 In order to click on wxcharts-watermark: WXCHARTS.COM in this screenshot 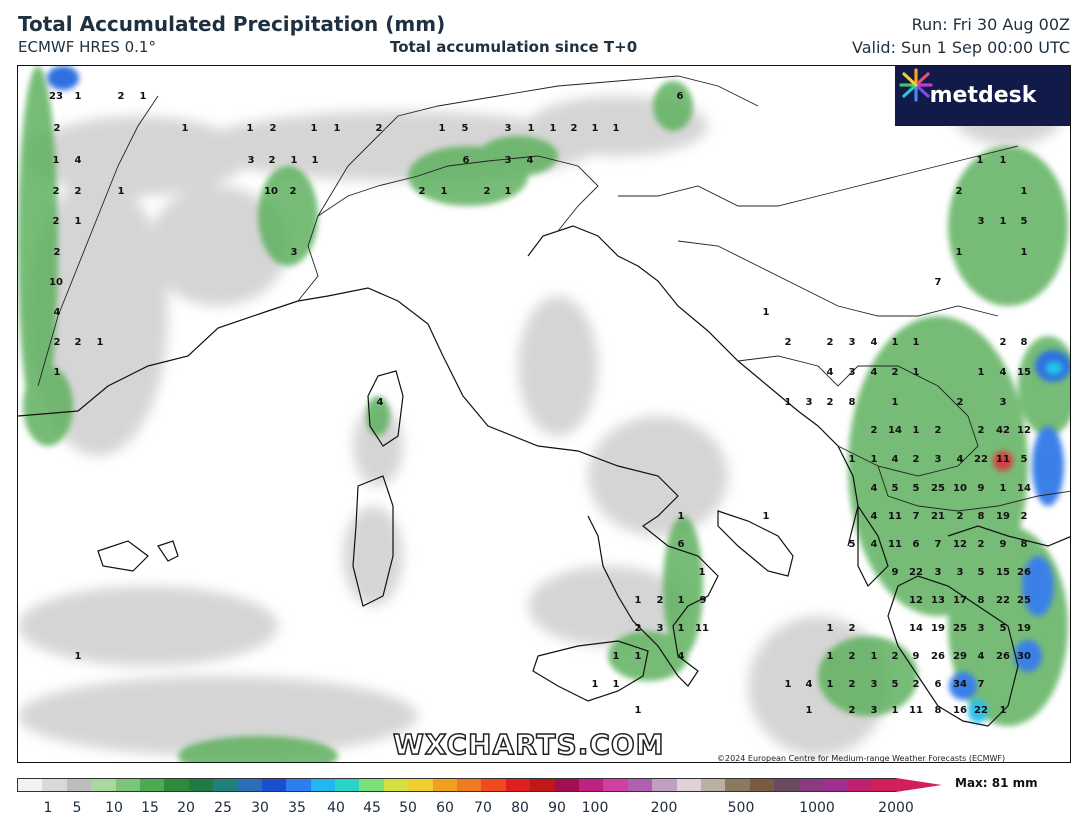, I will do `click(528, 744)`.